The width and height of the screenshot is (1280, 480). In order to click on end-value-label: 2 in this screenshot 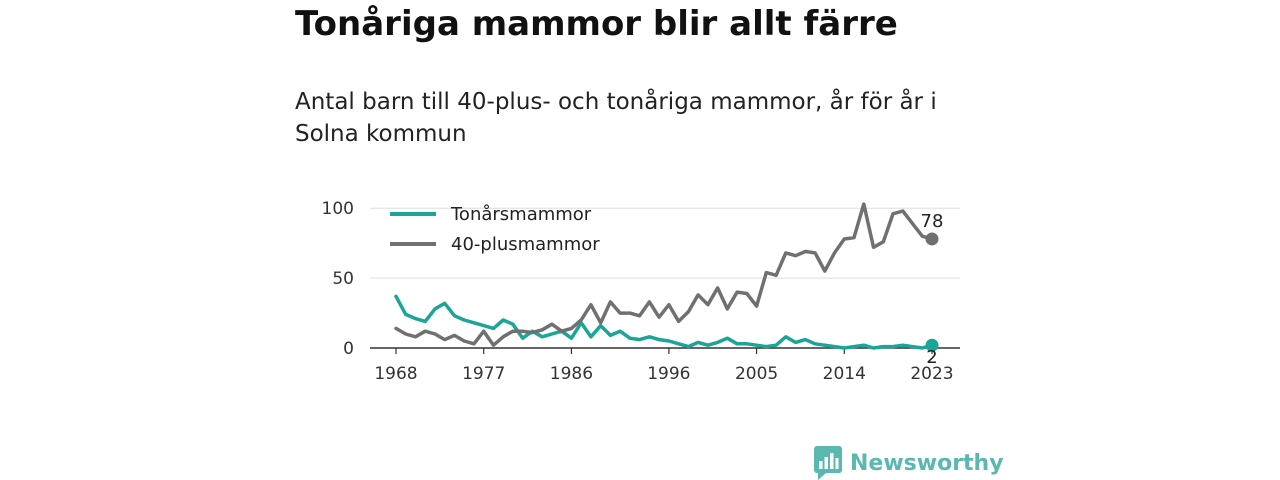, I will do `click(931, 357)`.